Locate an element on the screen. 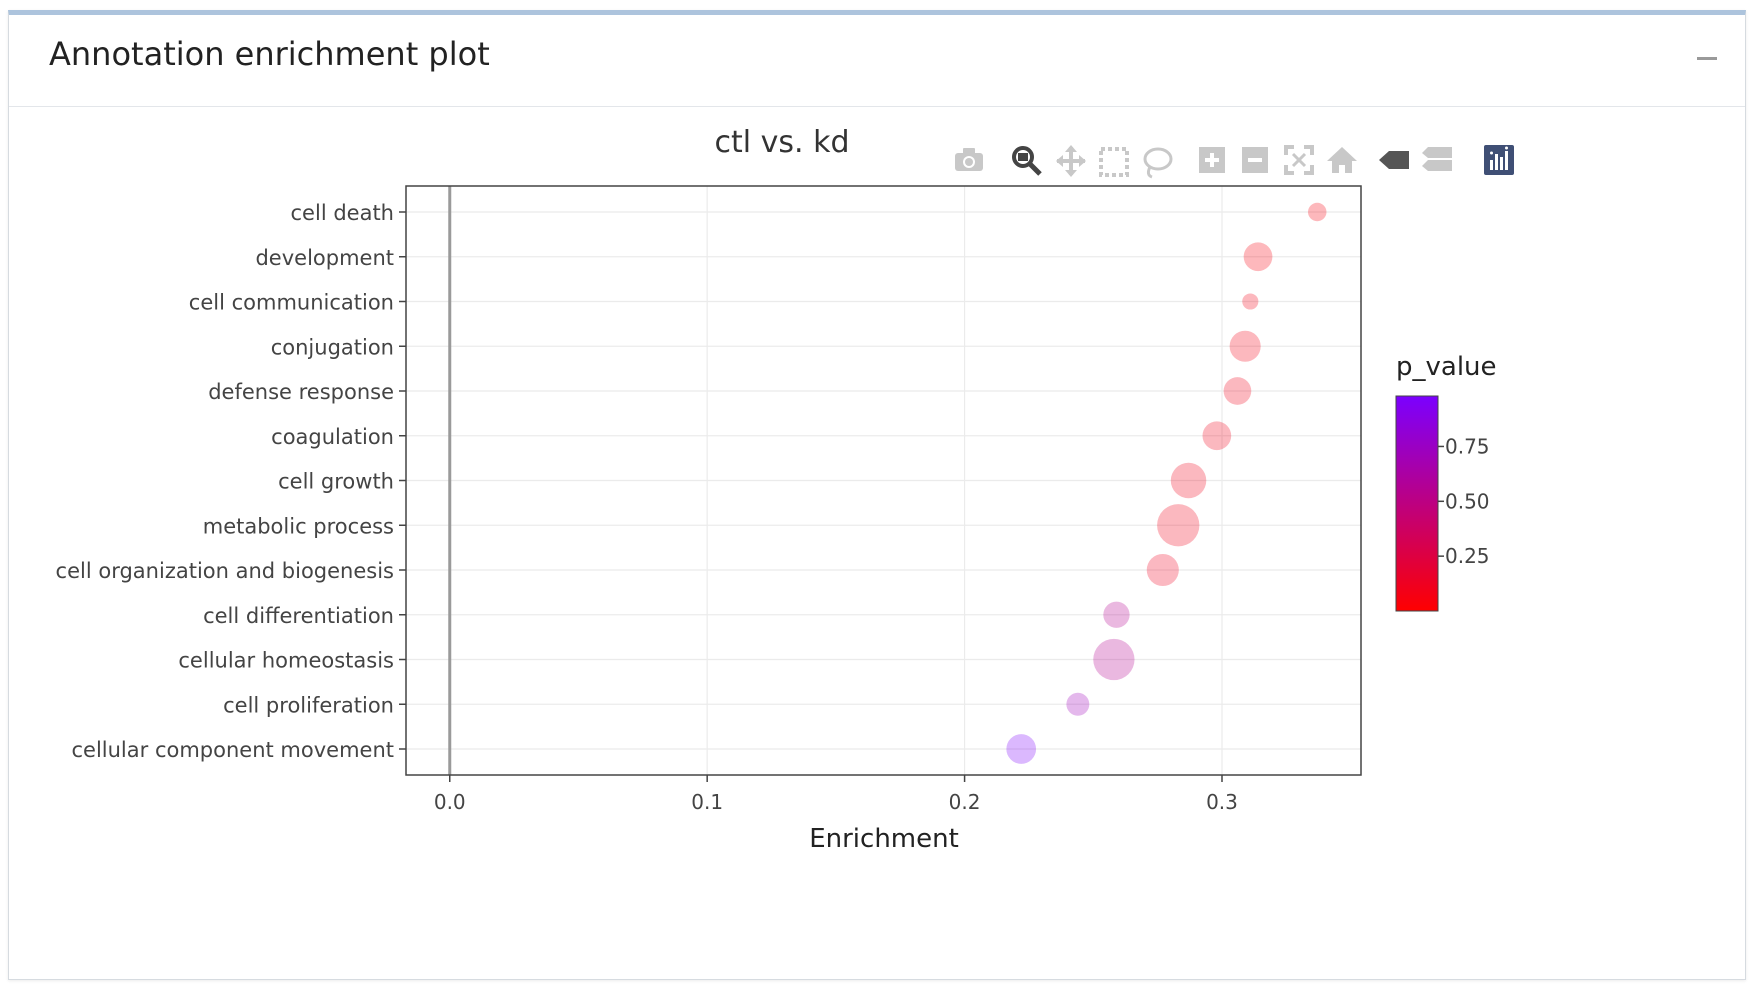 This screenshot has height=990, width=1756. y-tick-label: cell organization and biogenesis is located at coordinates (225, 571).